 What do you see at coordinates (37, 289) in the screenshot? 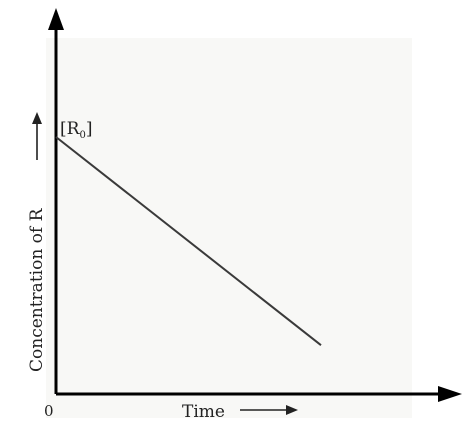
I see `y-axis-label: Concentration of R` at bounding box center [37, 289].